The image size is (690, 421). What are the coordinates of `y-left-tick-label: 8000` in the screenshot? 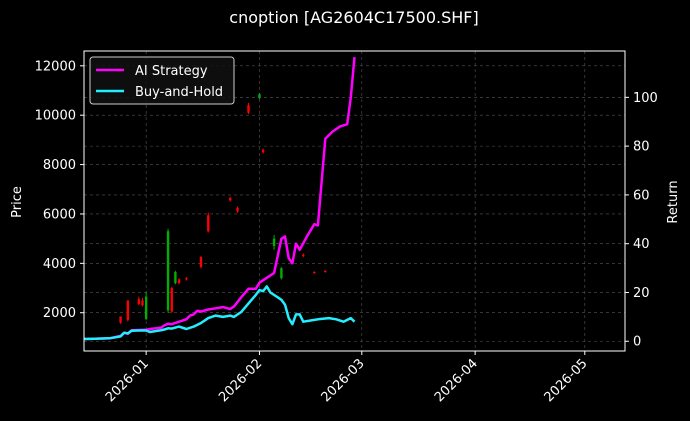 It's located at (59, 165).